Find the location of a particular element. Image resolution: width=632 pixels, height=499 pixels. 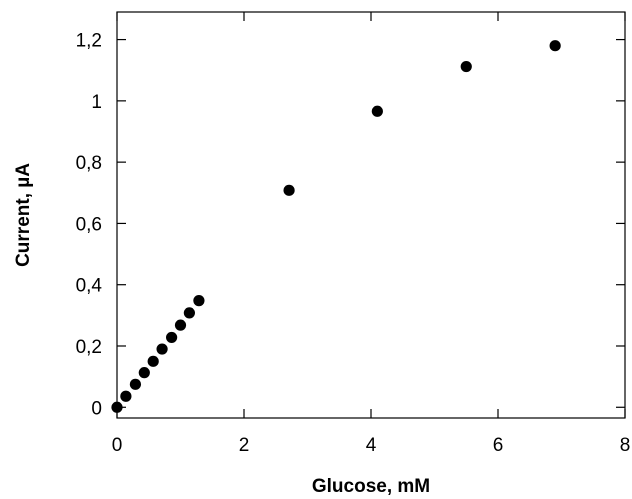

y-tick-label: 1,2 is located at coordinates (89, 41).